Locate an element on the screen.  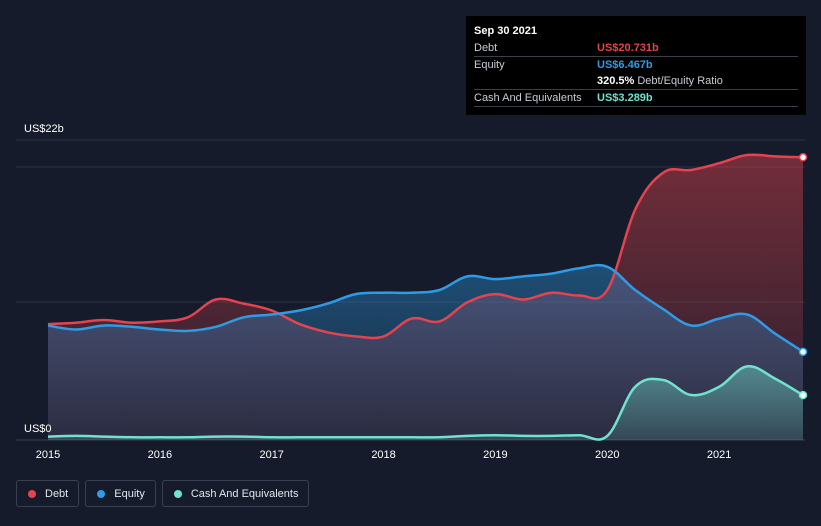
tooltip-label: Debt is located at coordinates (486, 48).